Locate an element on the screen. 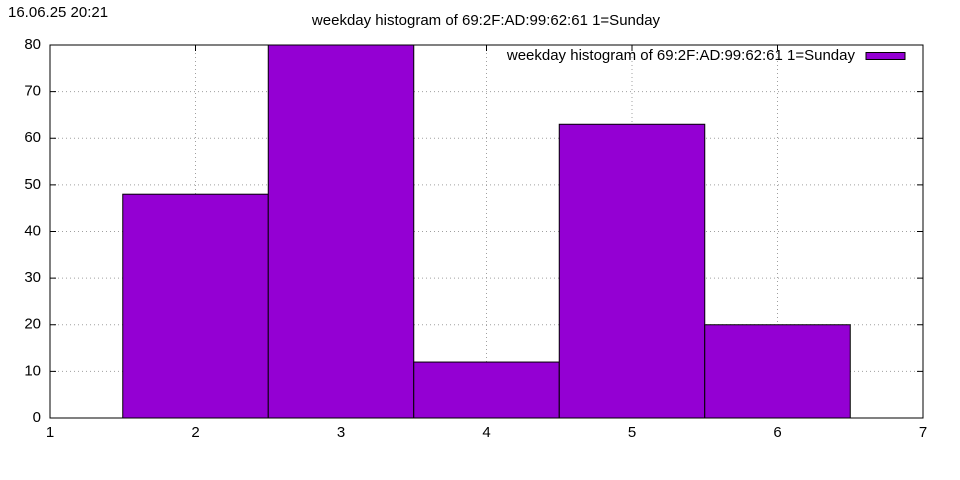 The image size is (960, 480). y-tick-label: 30 is located at coordinates (32, 277).